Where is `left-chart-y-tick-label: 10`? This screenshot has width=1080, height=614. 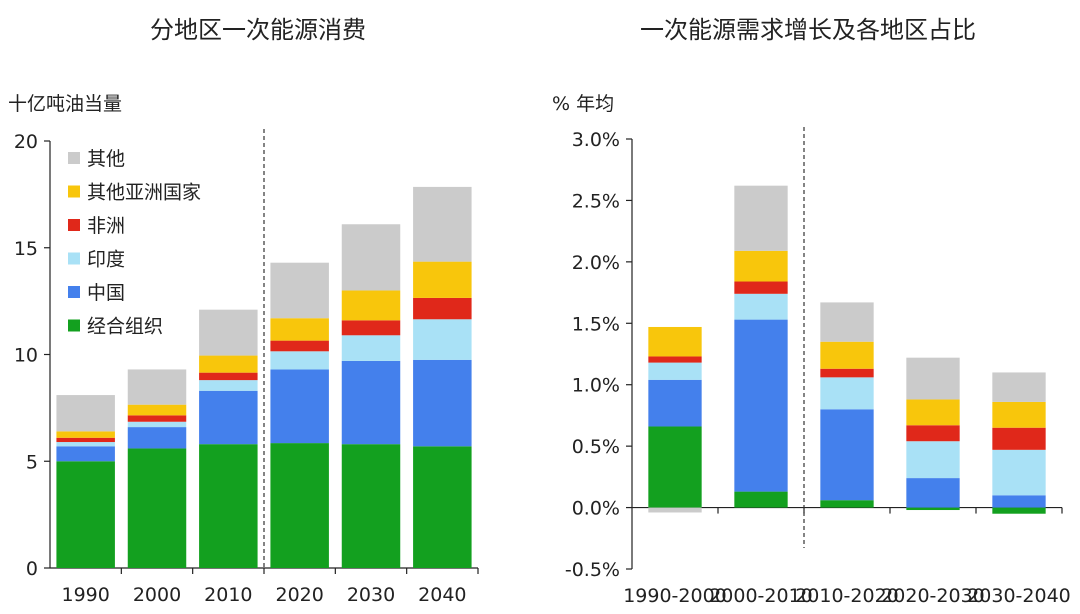
left-chart-y-tick-label: 10 is located at coordinates (26, 356).